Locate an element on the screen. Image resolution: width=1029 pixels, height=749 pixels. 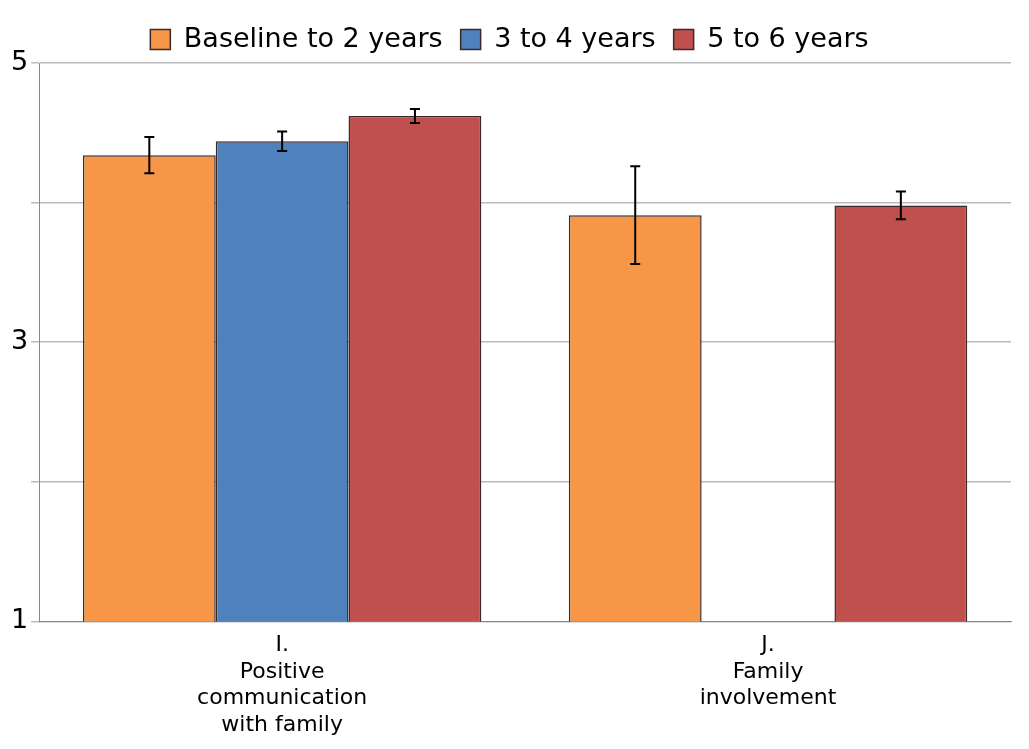
x-tick-label: J. Family involvement is located at coordinates (768, 670).